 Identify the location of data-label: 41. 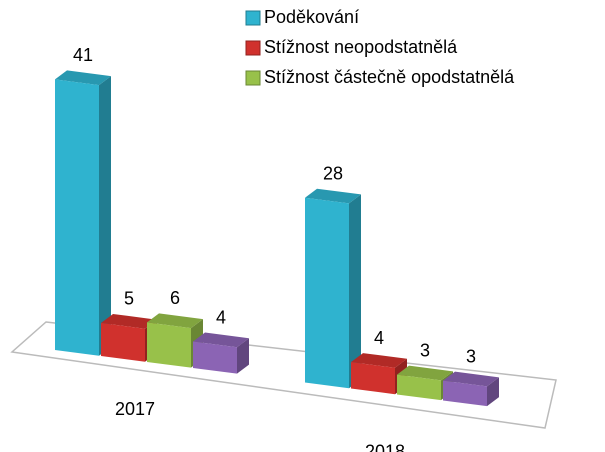
(83, 55).